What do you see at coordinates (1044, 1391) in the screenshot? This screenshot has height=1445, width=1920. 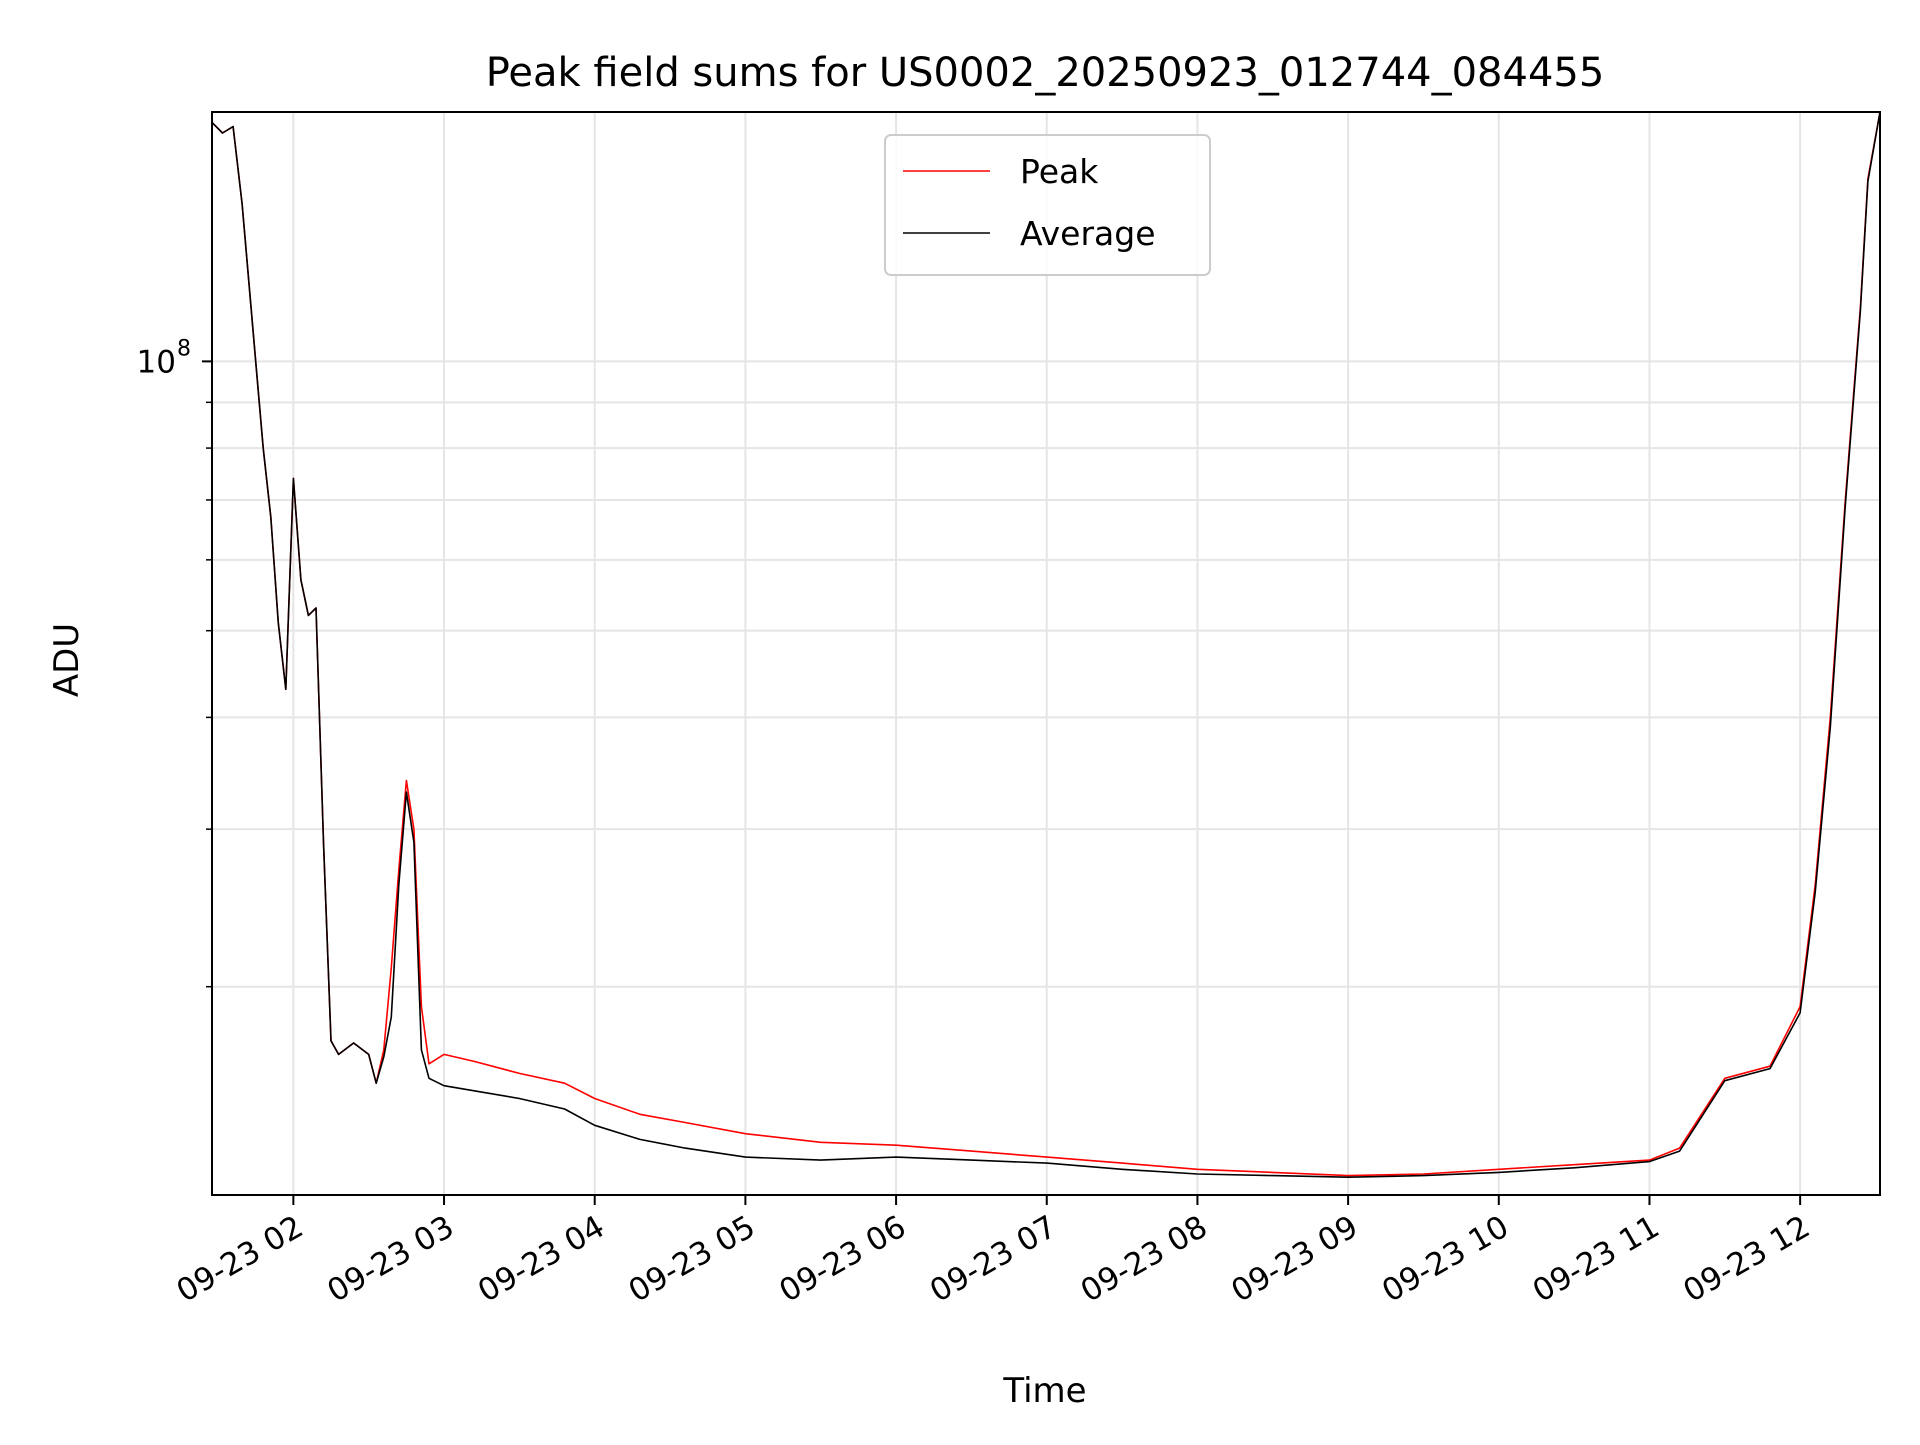 I see `x-axis-label: Time` at bounding box center [1044, 1391].